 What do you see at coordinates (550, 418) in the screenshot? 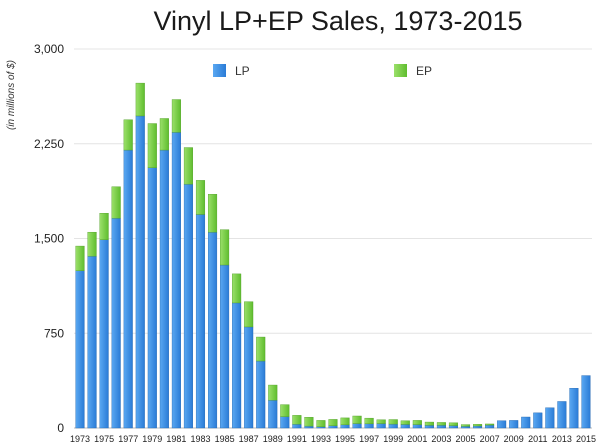
I see `bar-lp-2012` at bounding box center [550, 418].